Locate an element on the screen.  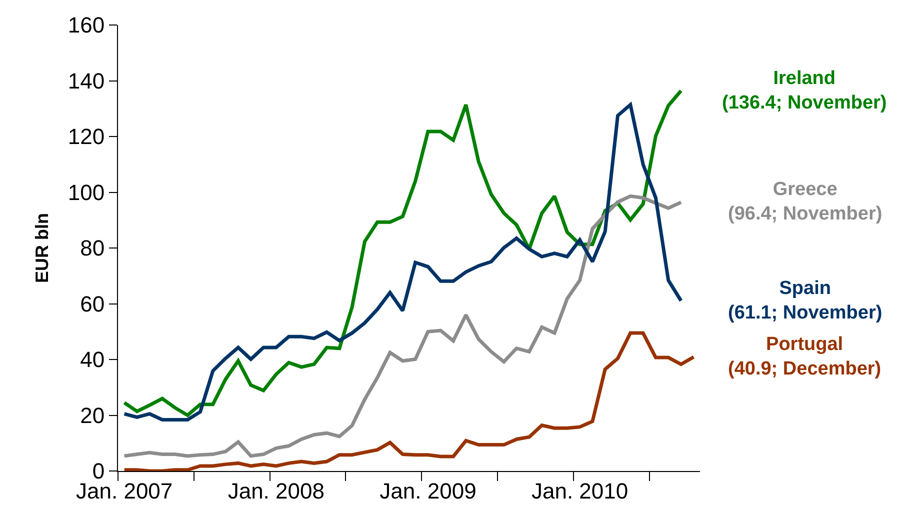
text: Portugal is located at coordinates (805, 344).